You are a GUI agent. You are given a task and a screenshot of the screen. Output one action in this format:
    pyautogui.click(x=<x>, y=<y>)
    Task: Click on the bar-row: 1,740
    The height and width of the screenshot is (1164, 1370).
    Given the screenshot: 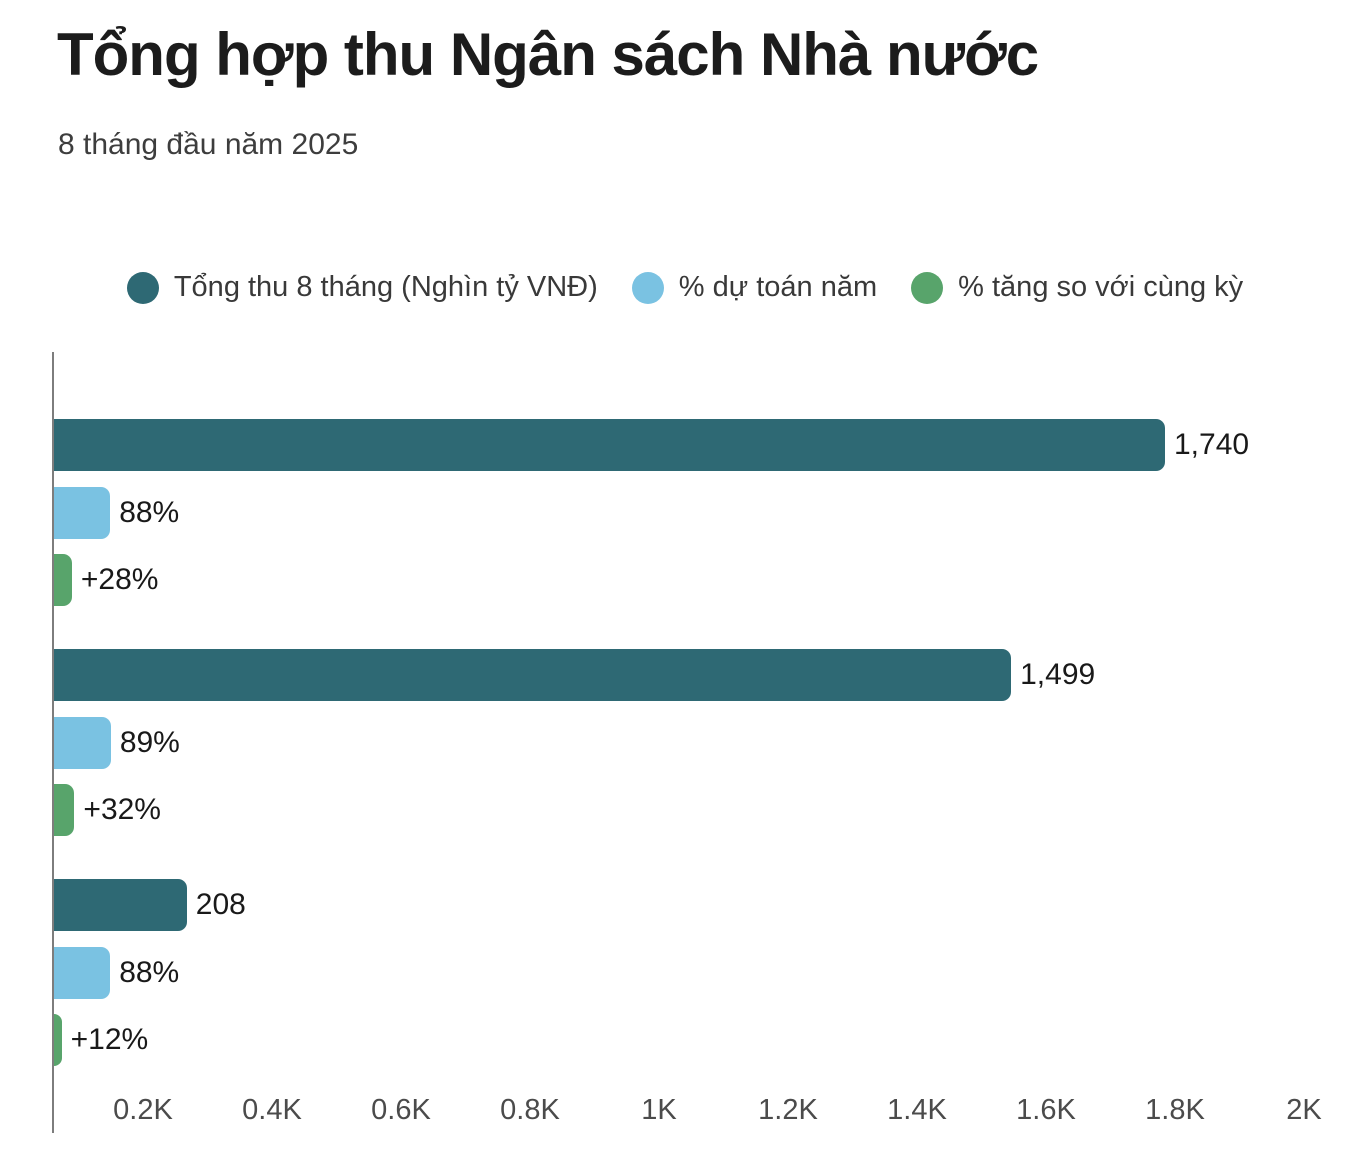 What is the action you would take?
    pyautogui.click(x=692, y=445)
    